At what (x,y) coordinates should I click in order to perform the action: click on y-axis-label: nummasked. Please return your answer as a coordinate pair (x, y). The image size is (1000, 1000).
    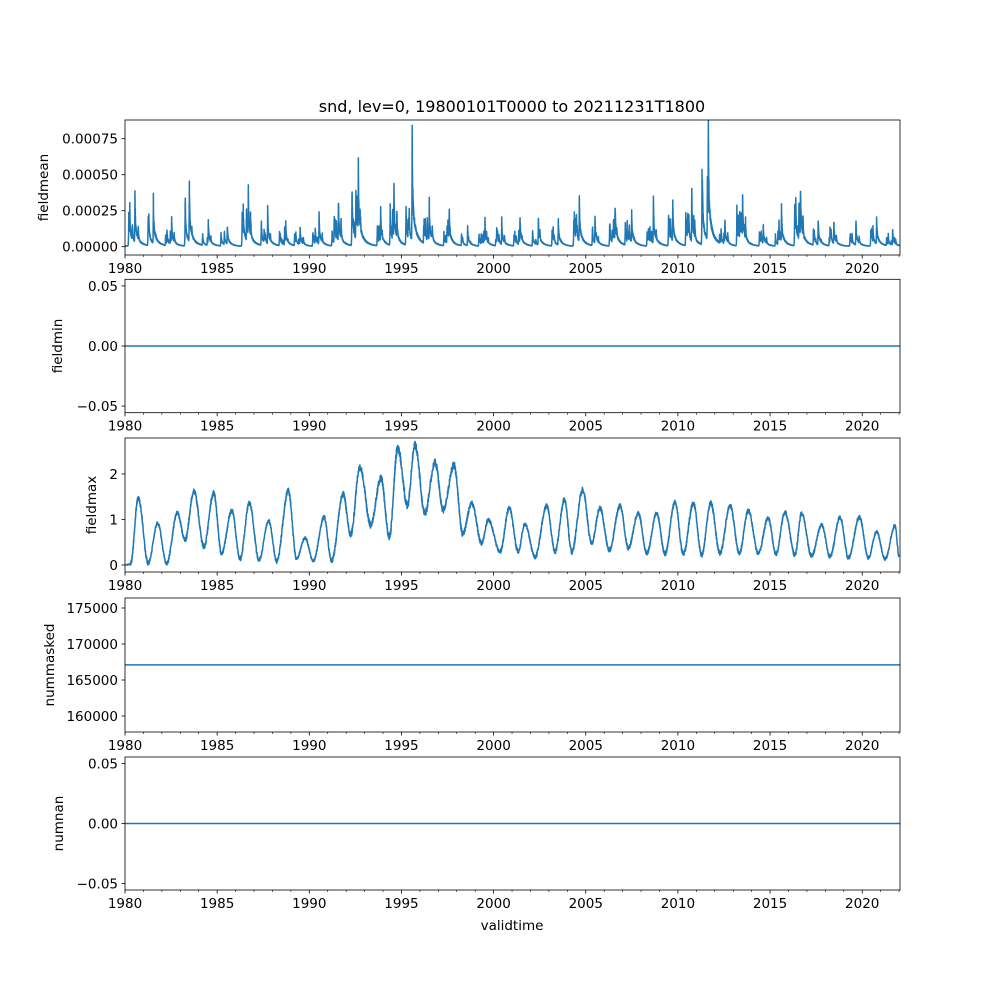
    Looking at the image, I should click on (50, 665).